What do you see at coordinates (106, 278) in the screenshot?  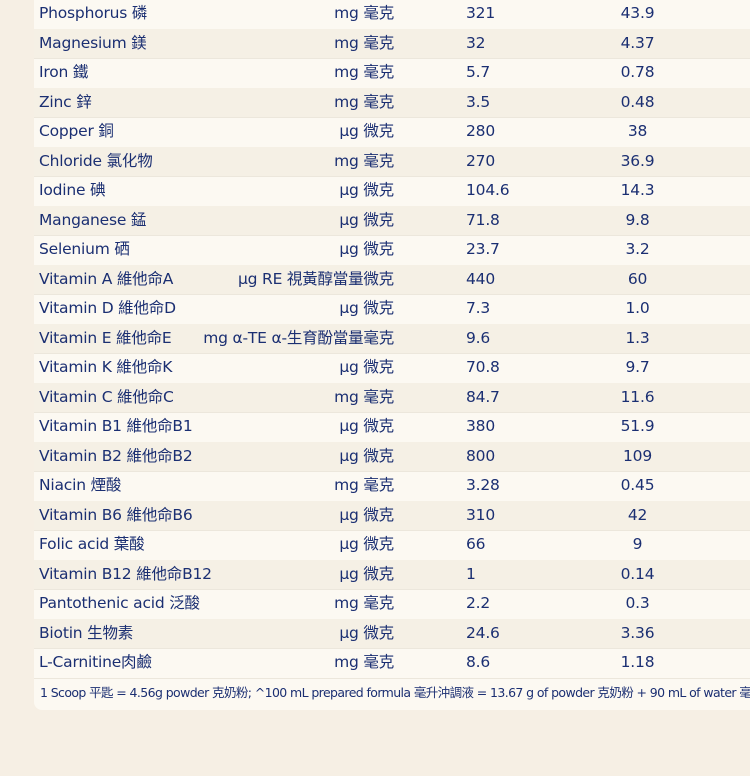 I see `nutrient-name: Vitamin A 維他命A` at bounding box center [106, 278].